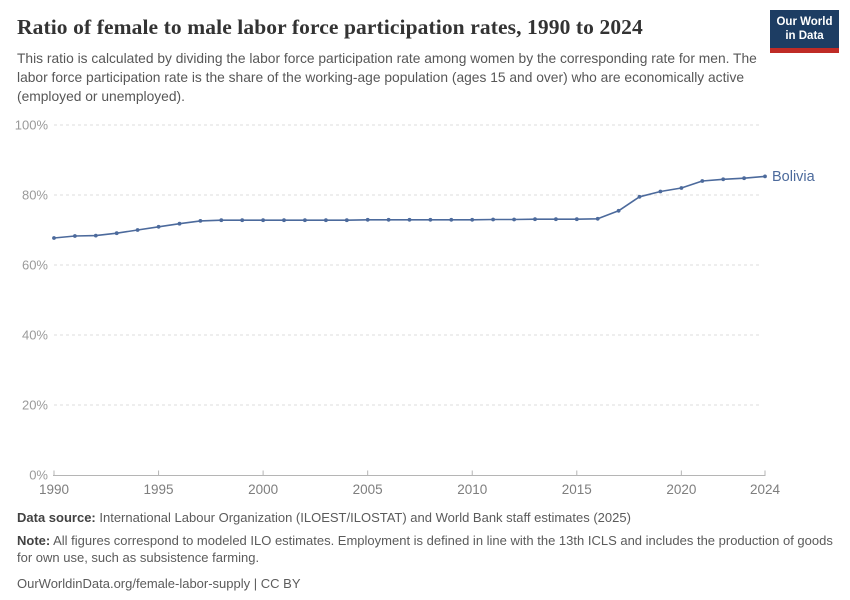 This screenshot has height=600, width=850. Describe the element at coordinates (409, 207) in the screenshot. I see `series-line` at that location.